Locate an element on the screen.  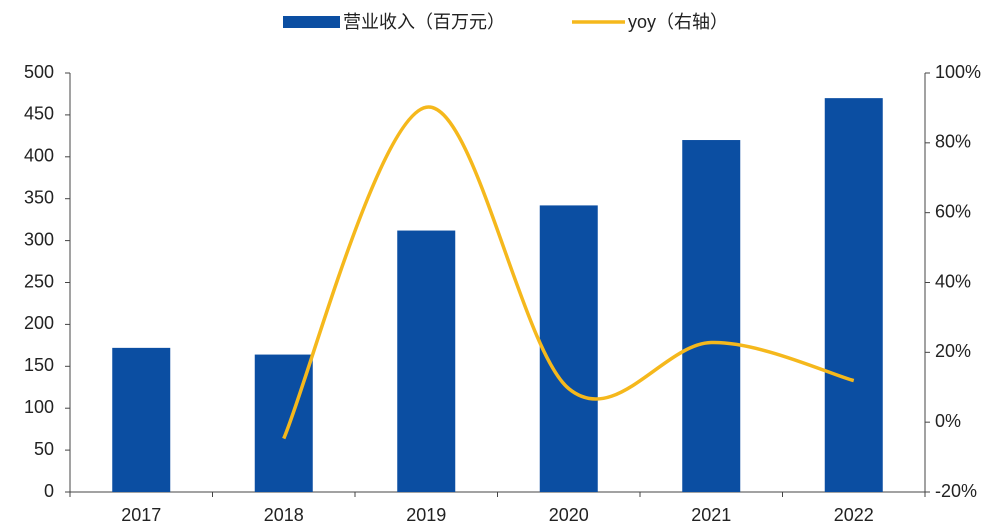
y-tick-label: 50 is located at coordinates (44, 449).